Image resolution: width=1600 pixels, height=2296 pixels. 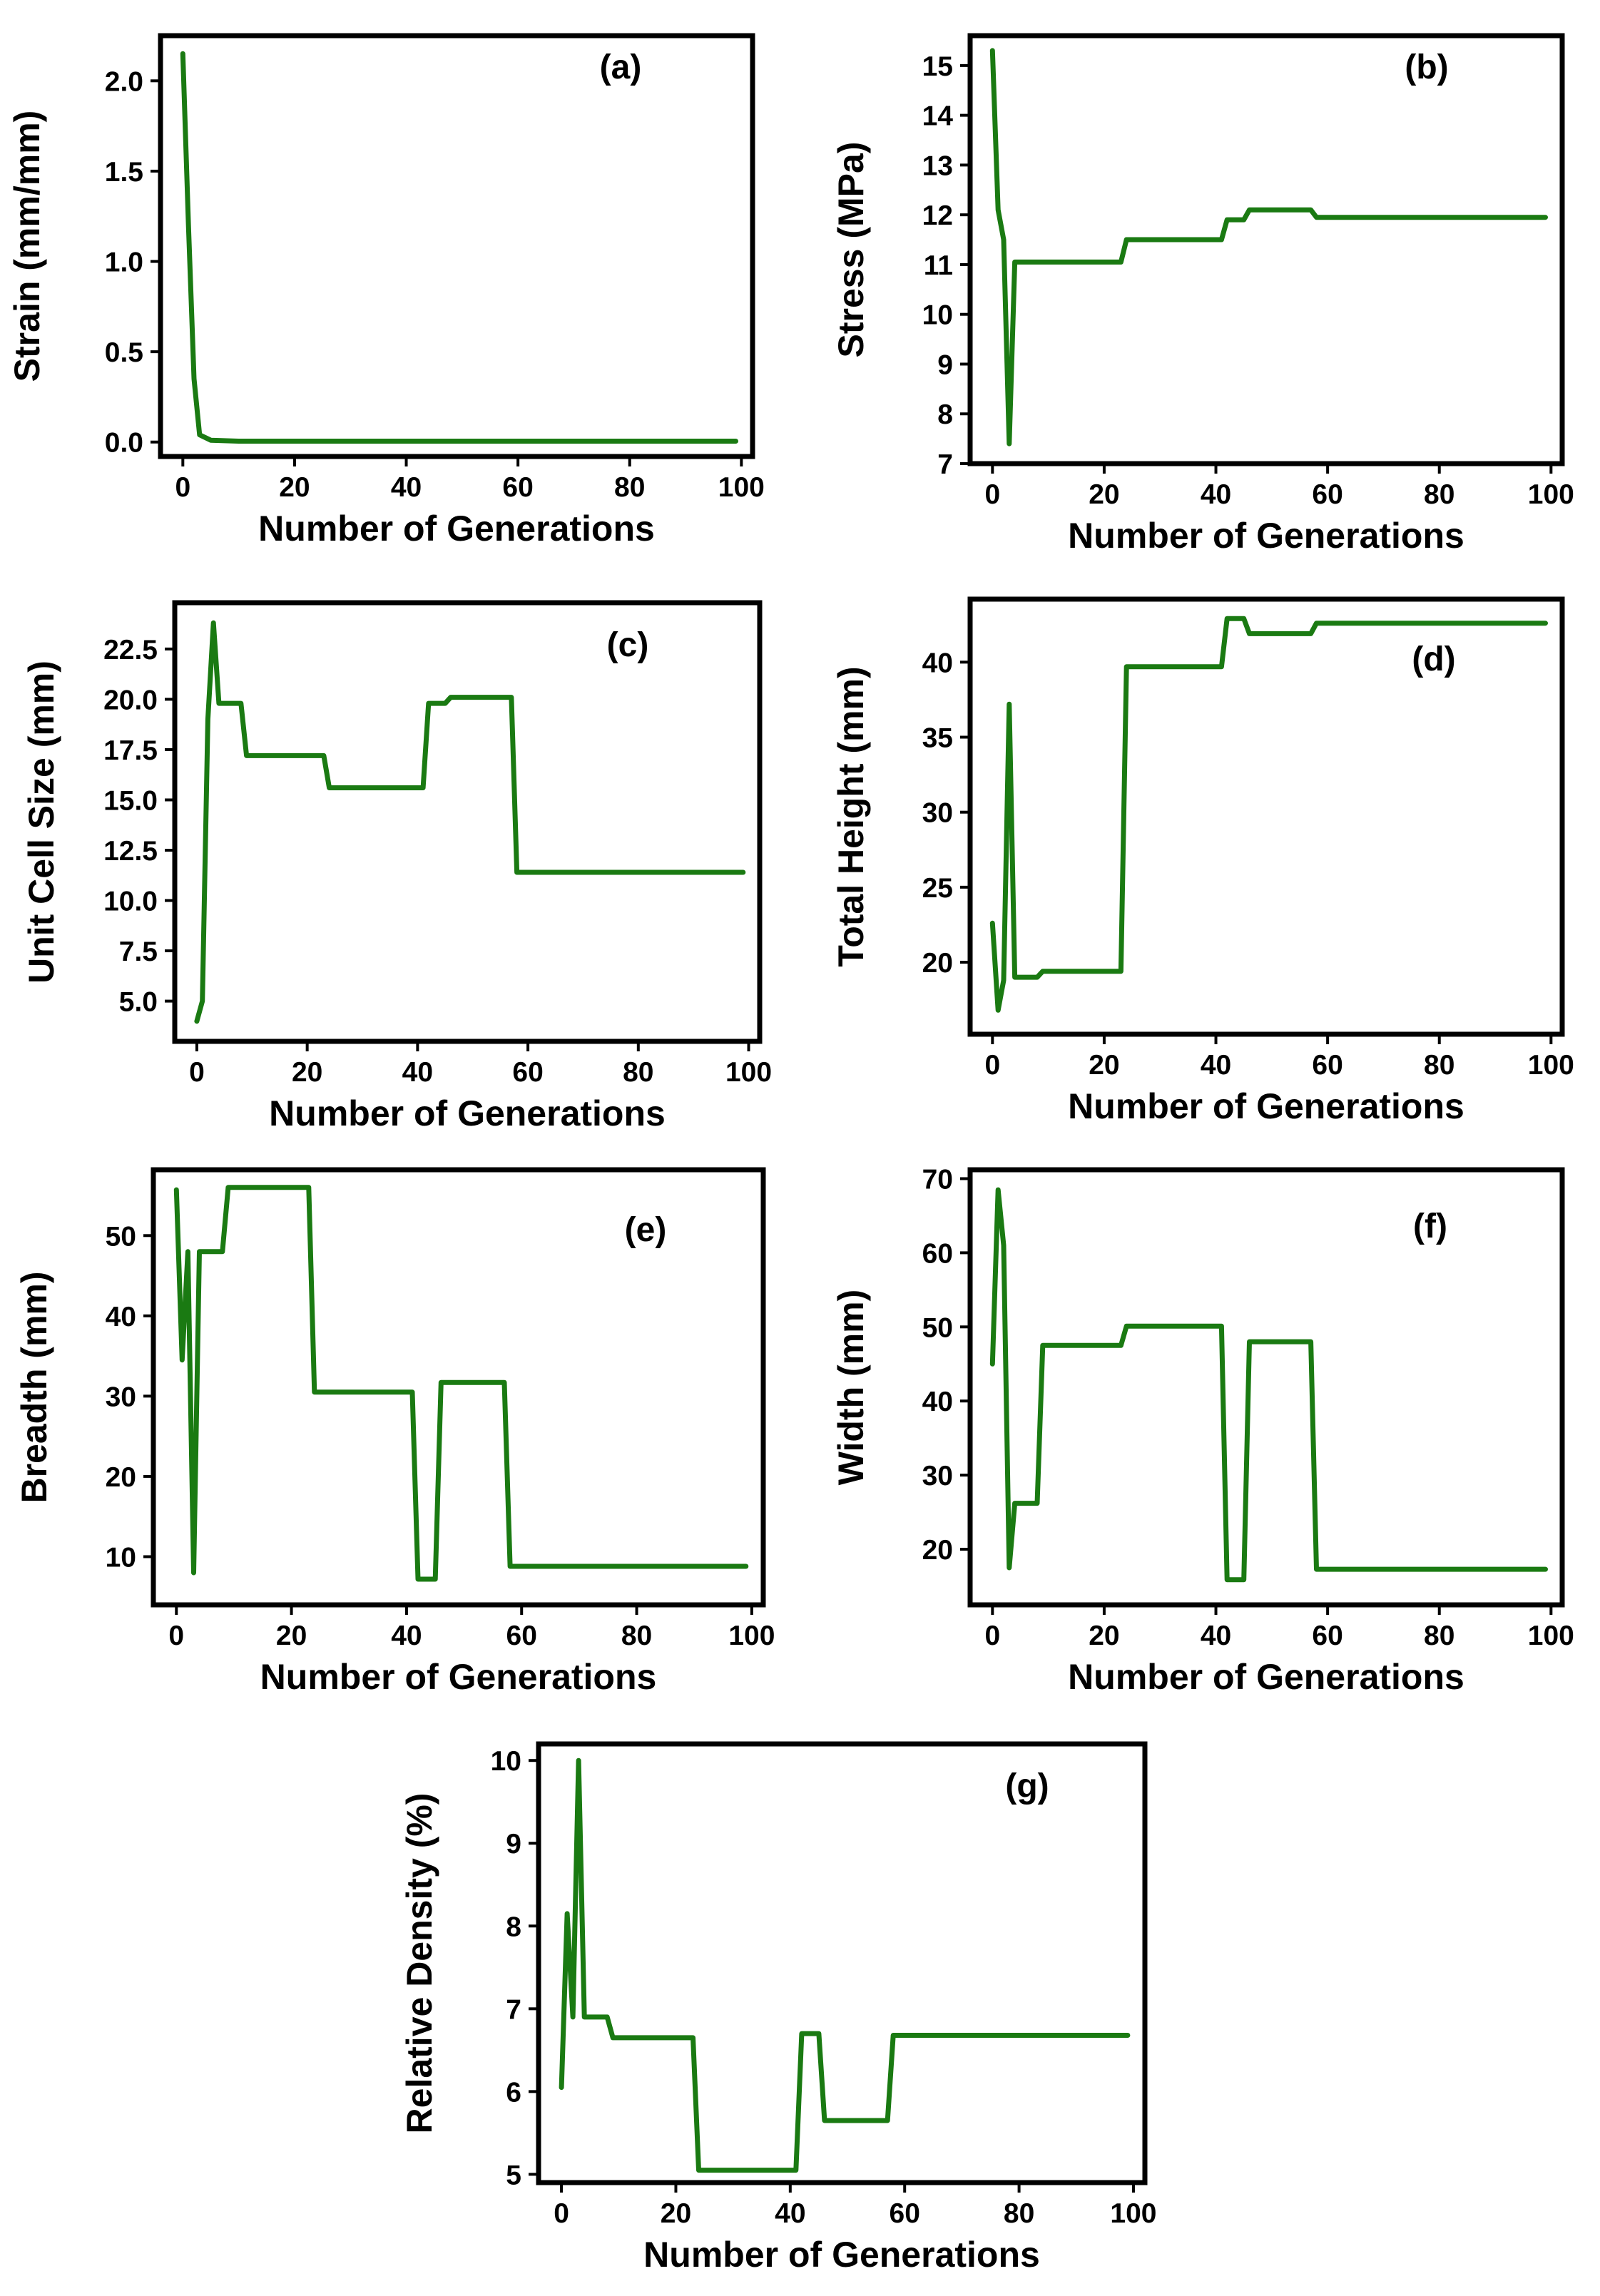 What do you see at coordinates (27, 246) in the screenshot?
I see `y-axis-label-a: Strain (mm/mm)` at bounding box center [27, 246].